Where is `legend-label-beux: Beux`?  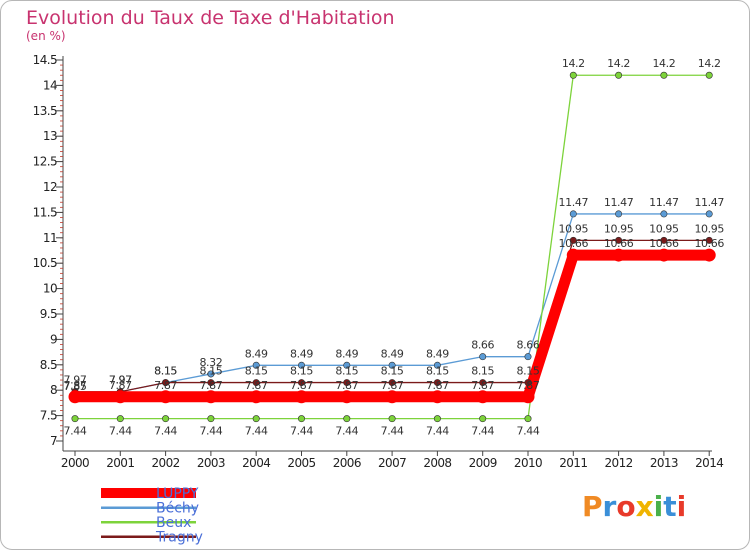
legend-label-beux: Beux is located at coordinates (173, 523).